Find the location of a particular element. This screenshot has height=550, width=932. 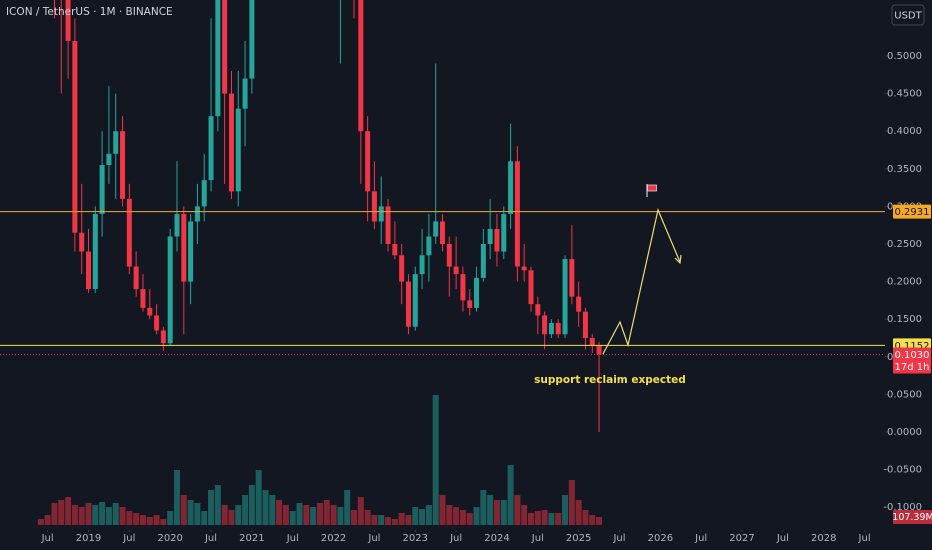

y-tick-label: 0.2000 is located at coordinates (904, 282).